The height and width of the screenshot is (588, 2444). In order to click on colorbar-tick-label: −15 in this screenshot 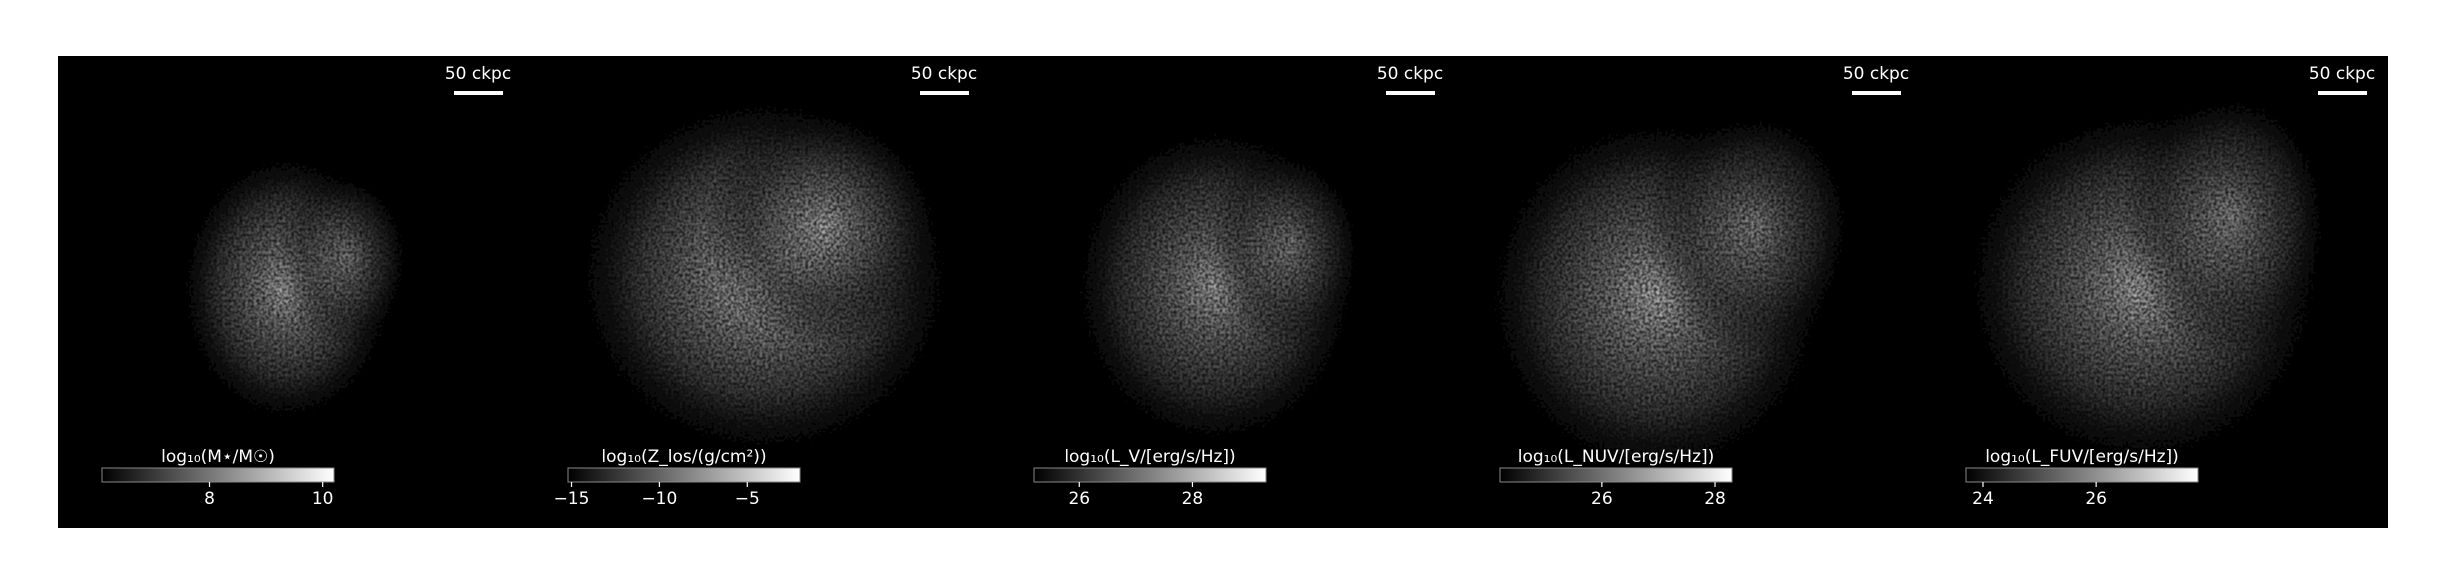, I will do `click(572, 499)`.